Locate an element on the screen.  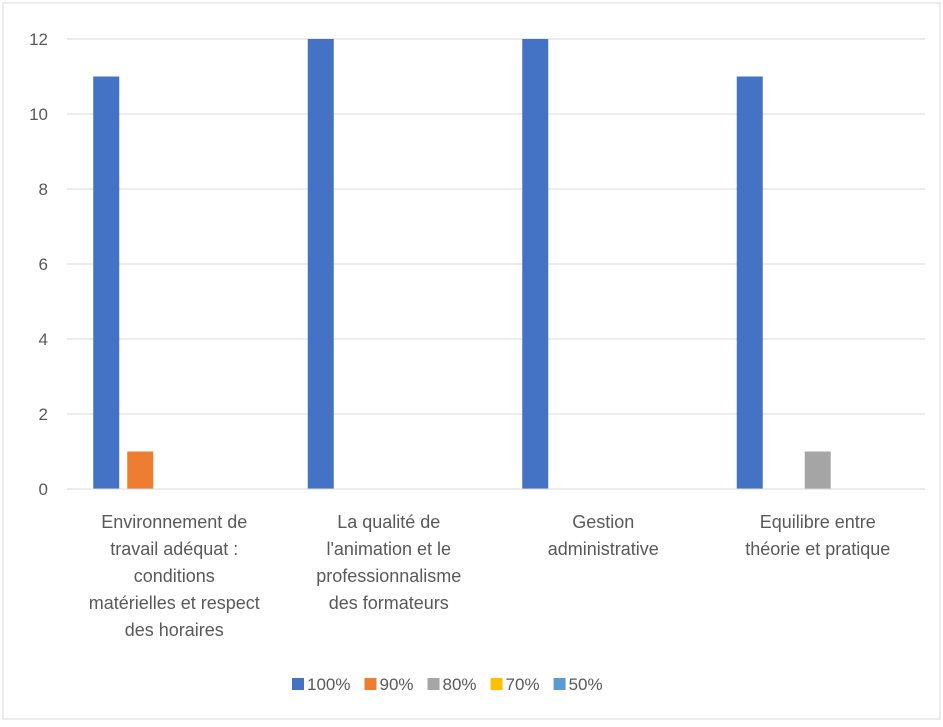
legend-label: 50% is located at coordinates (586, 684).